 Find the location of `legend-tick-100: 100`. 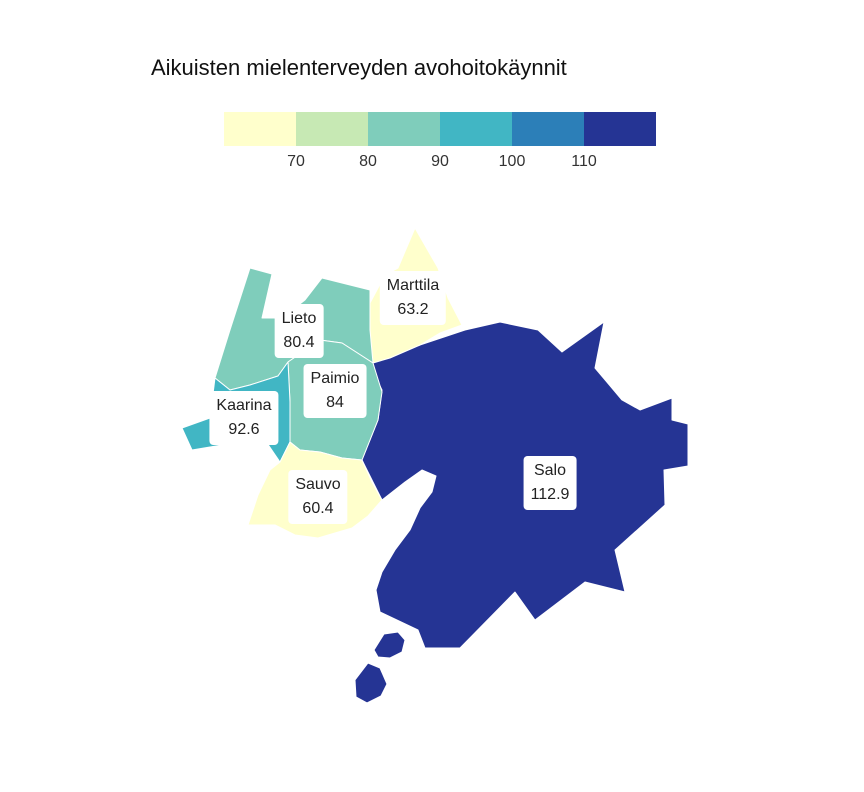

legend-tick-100: 100 is located at coordinates (512, 161).